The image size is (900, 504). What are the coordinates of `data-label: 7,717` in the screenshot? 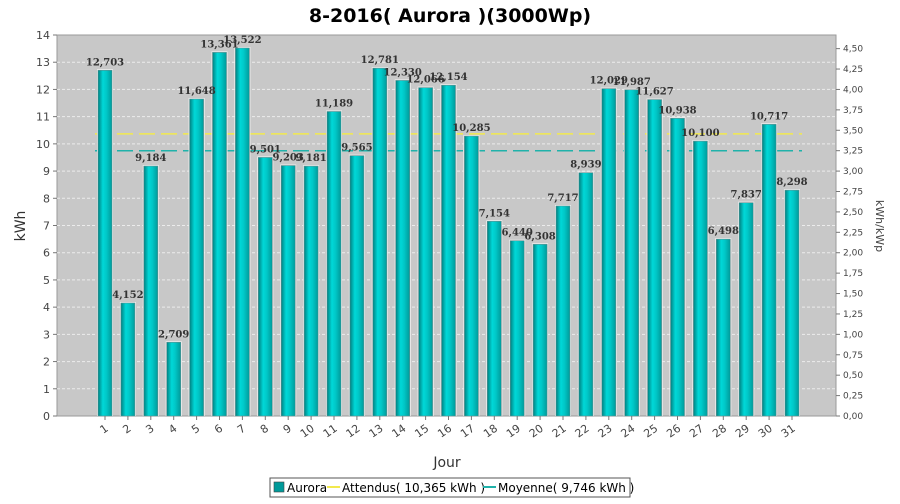 It's located at (562, 198).